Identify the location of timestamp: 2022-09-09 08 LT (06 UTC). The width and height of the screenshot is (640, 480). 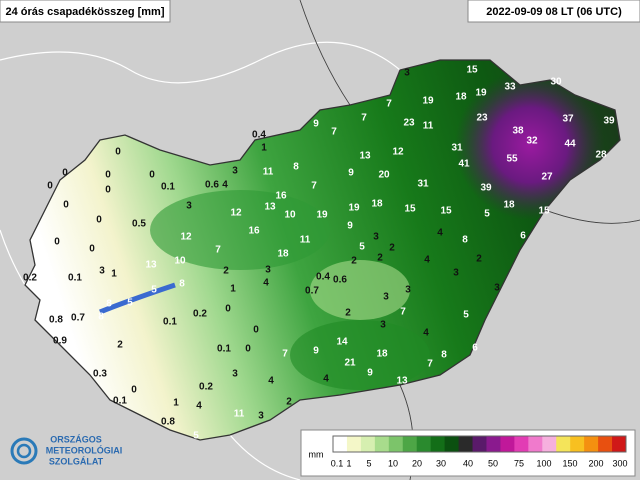
(554, 12).